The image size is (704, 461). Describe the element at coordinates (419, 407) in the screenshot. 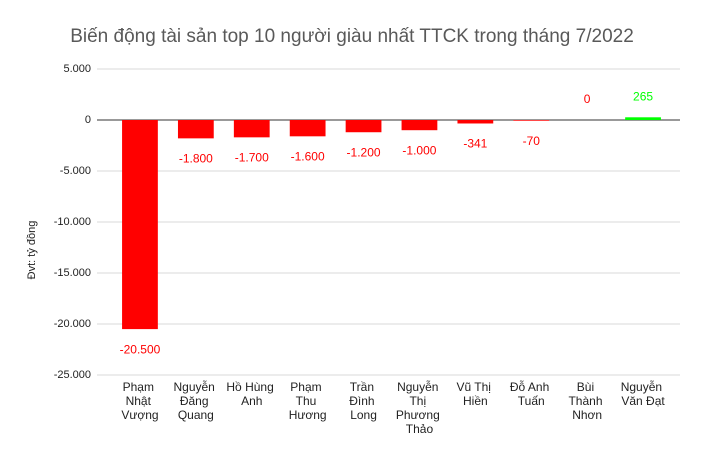

I see `x-tick-label: Nguyễn Thị Phương Thảo` at that location.